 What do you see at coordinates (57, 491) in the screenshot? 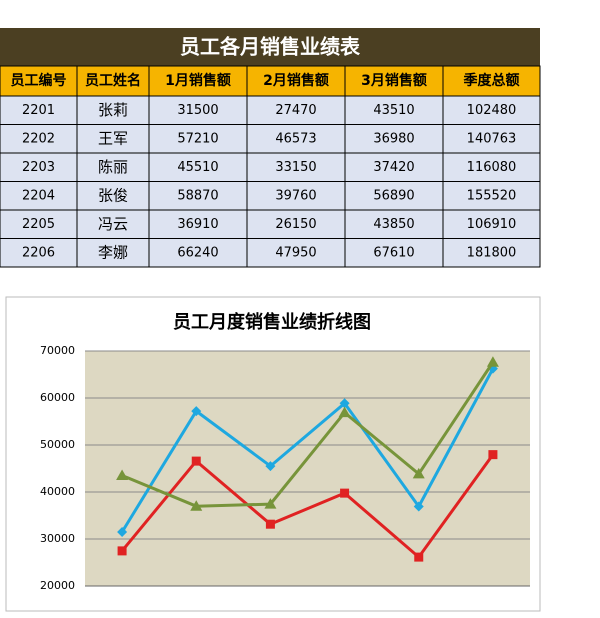
I see `y-tick-label: 40000` at bounding box center [57, 491].